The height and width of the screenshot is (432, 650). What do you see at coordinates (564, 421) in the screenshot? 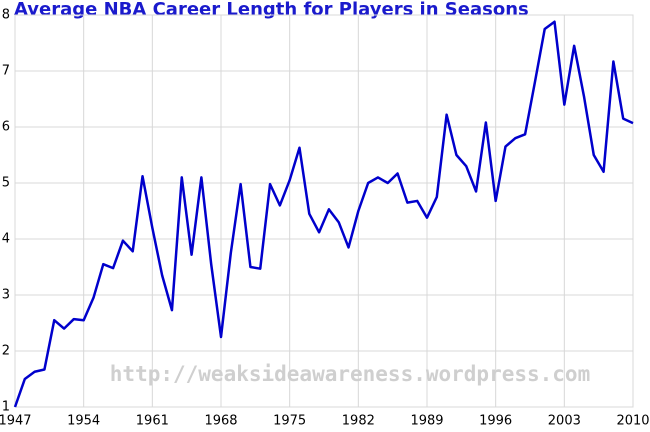
I see `x-tick-label: 2003` at bounding box center [564, 421].